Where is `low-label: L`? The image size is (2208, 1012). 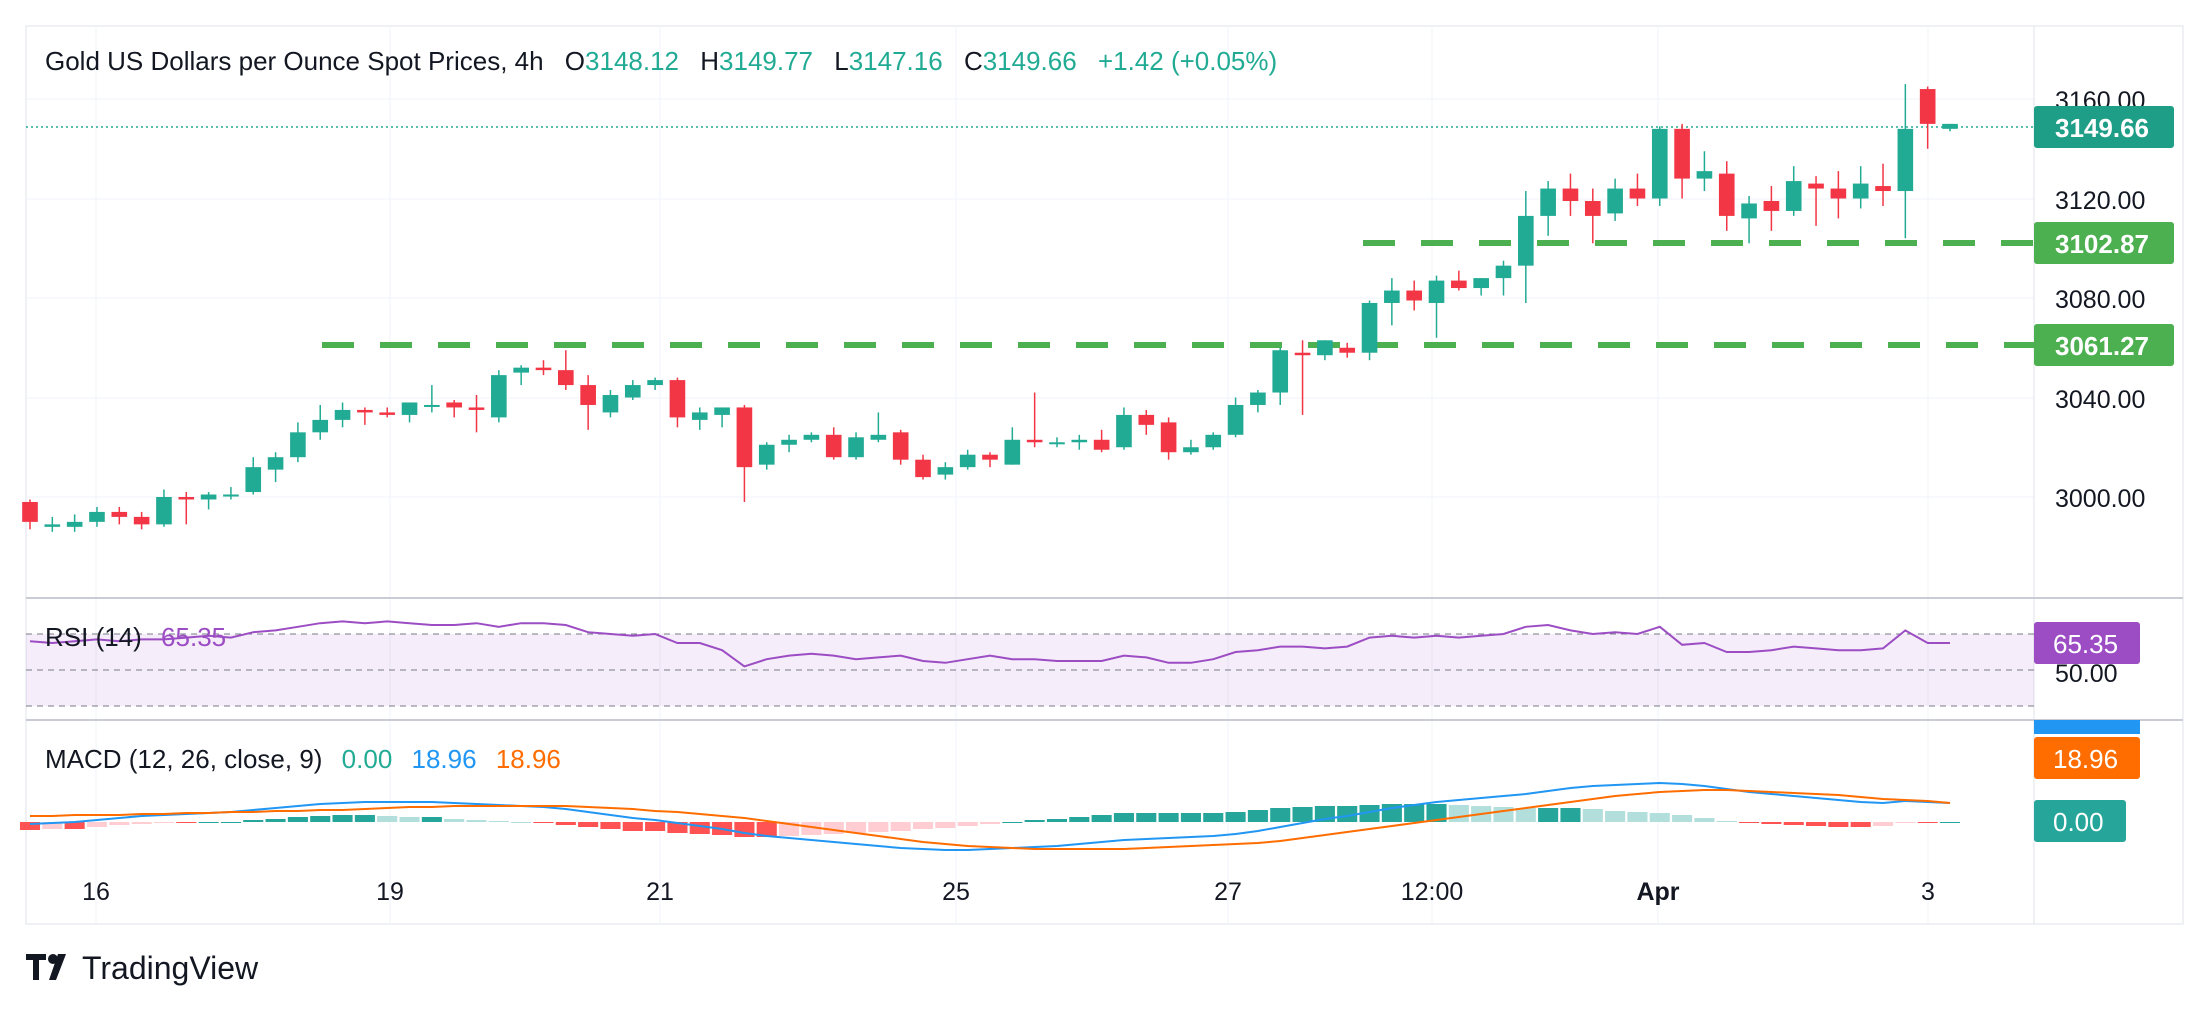
low-label: L is located at coordinates (841, 61).